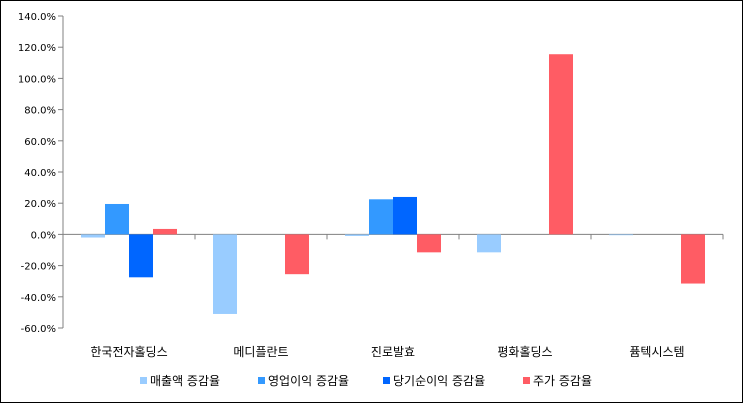 The height and width of the screenshot is (403, 743). What do you see at coordinates (260, 352) in the screenshot?
I see `x-tick-label: 메디플란트` at bounding box center [260, 352].